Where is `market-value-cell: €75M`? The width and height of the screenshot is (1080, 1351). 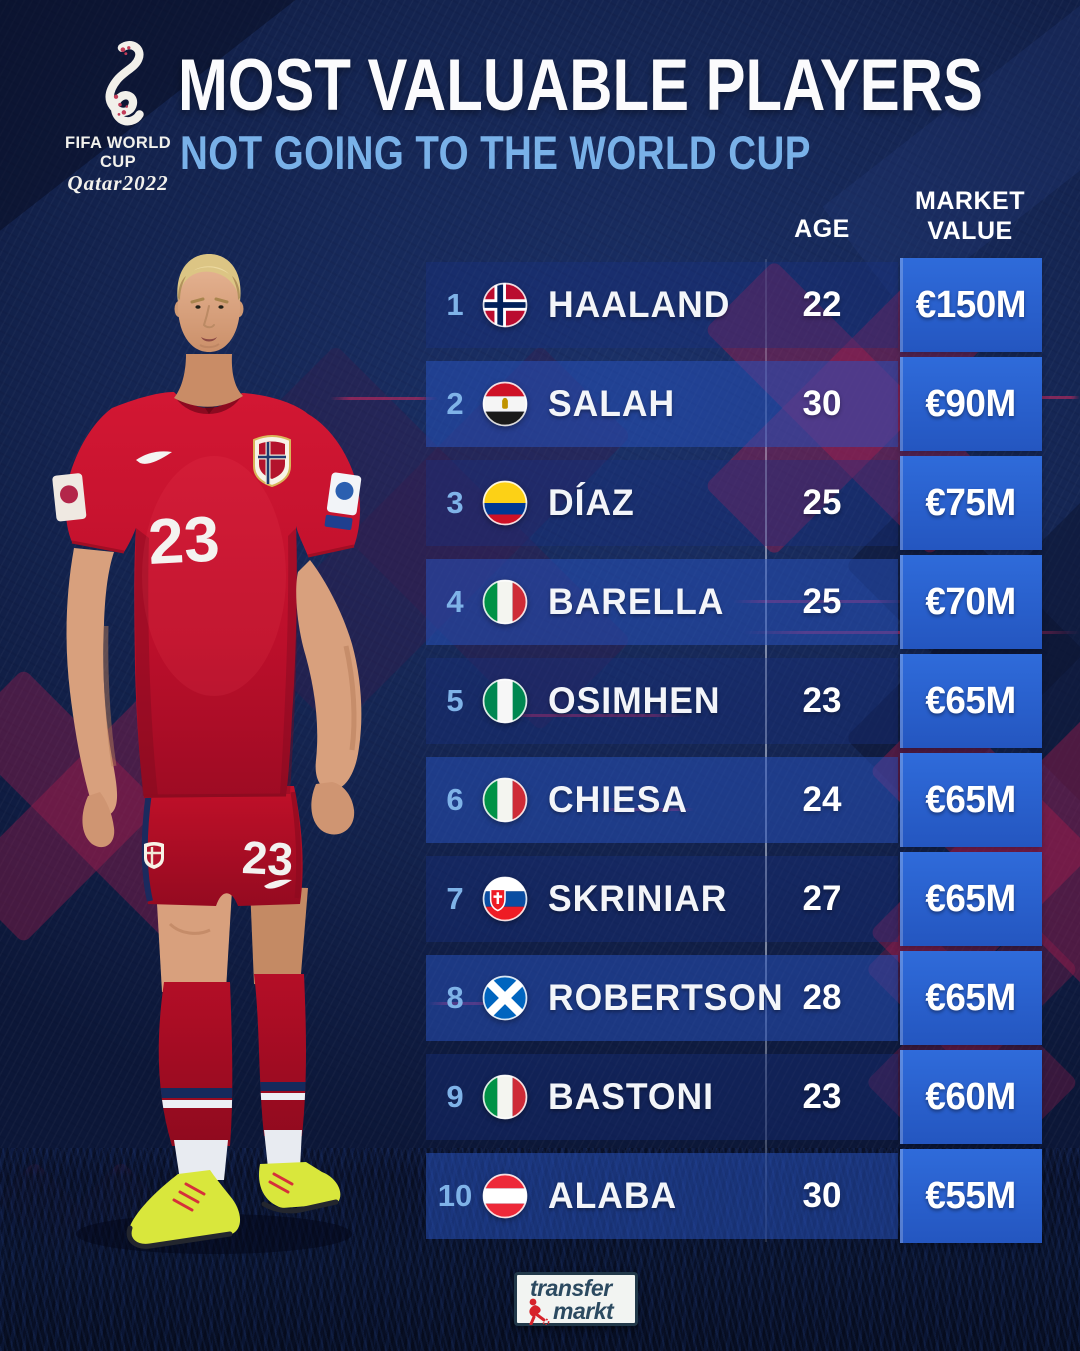 market-value-cell: €75M is located at coordinates (971, 503).